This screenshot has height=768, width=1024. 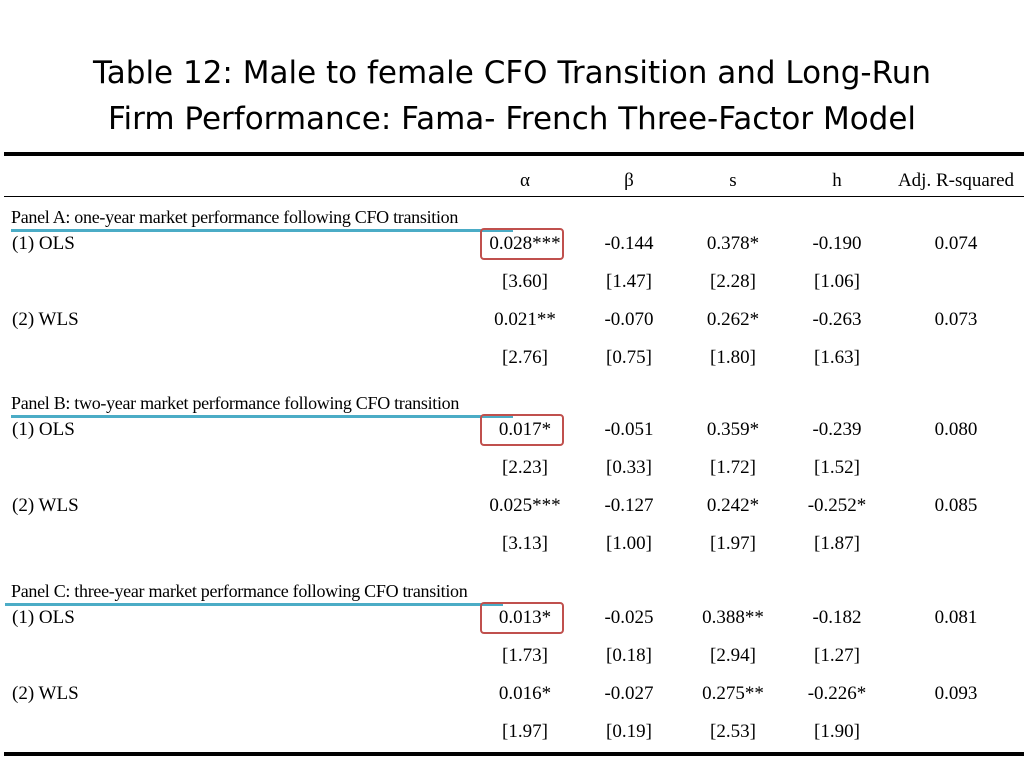 I want to click on t-statistic-value: [2.76], so click(x=525, y=357).